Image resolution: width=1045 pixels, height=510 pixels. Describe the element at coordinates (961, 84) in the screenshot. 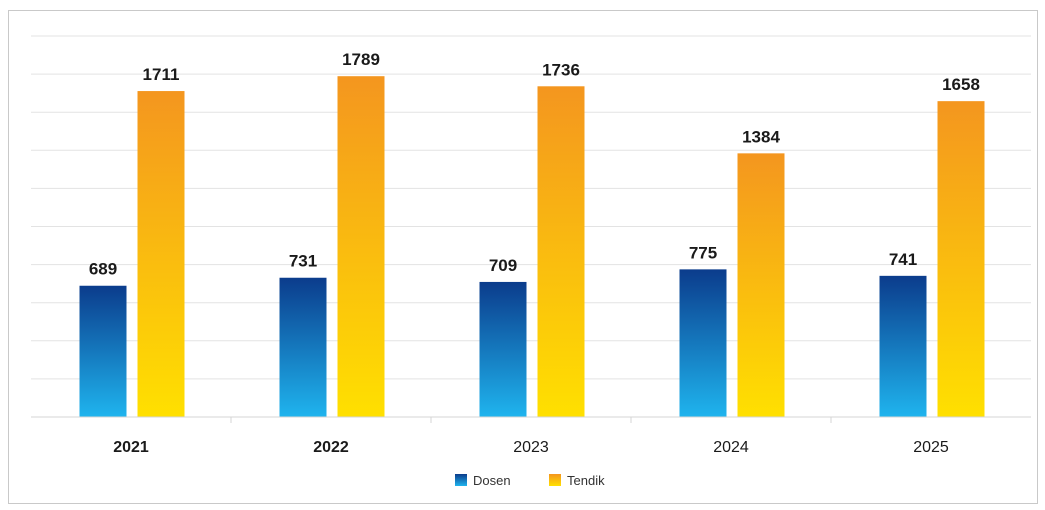

I see `value-label-tendik-2025: 1658` at that location.